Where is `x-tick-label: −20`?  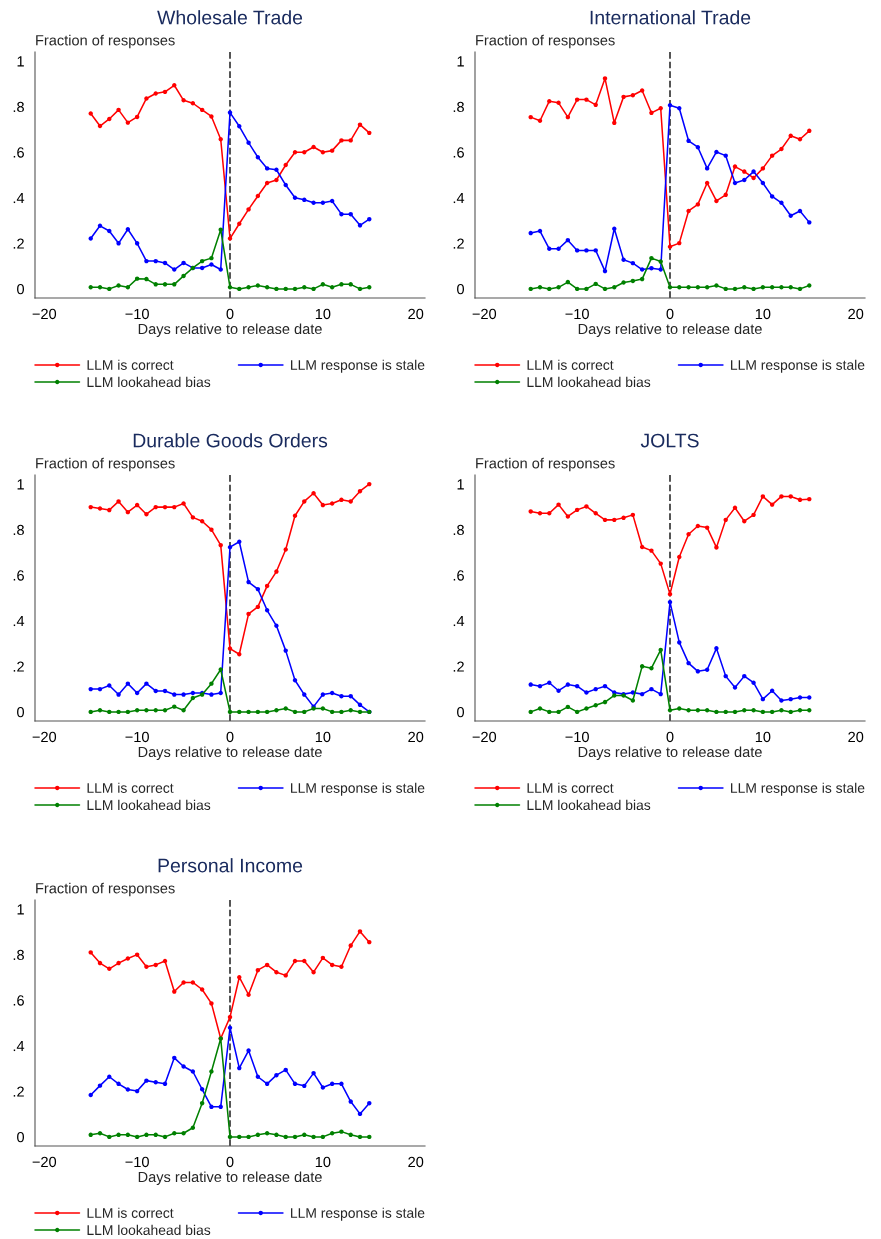
x-tick-label: −20 is located at coordinates (44, 1162).